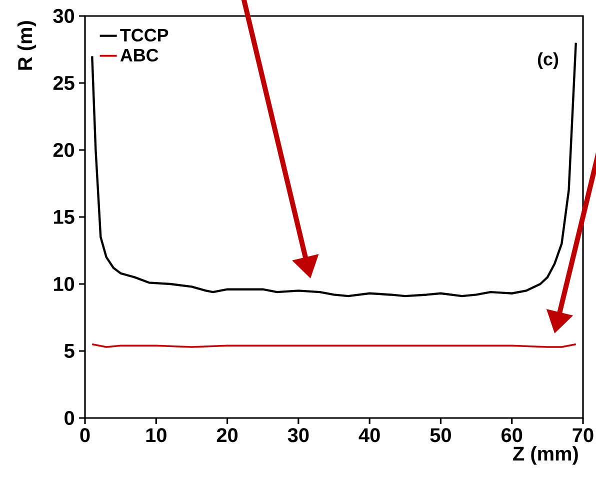 This screenshot has width=596, height=484. What do you see at coordinates (227, 435) in the screenshot?
I see `x-tick-label: 20` at bounding box center [227, 435].